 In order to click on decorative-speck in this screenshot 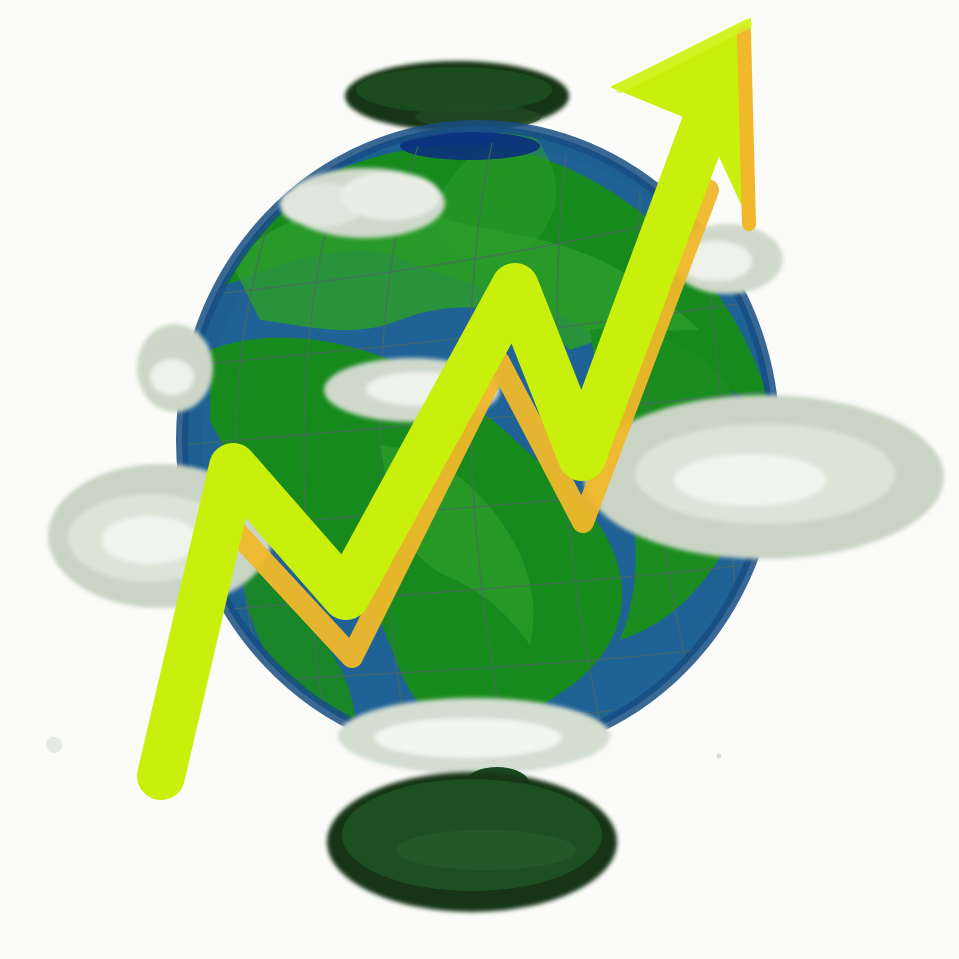, I will do `click(54, 745)`.